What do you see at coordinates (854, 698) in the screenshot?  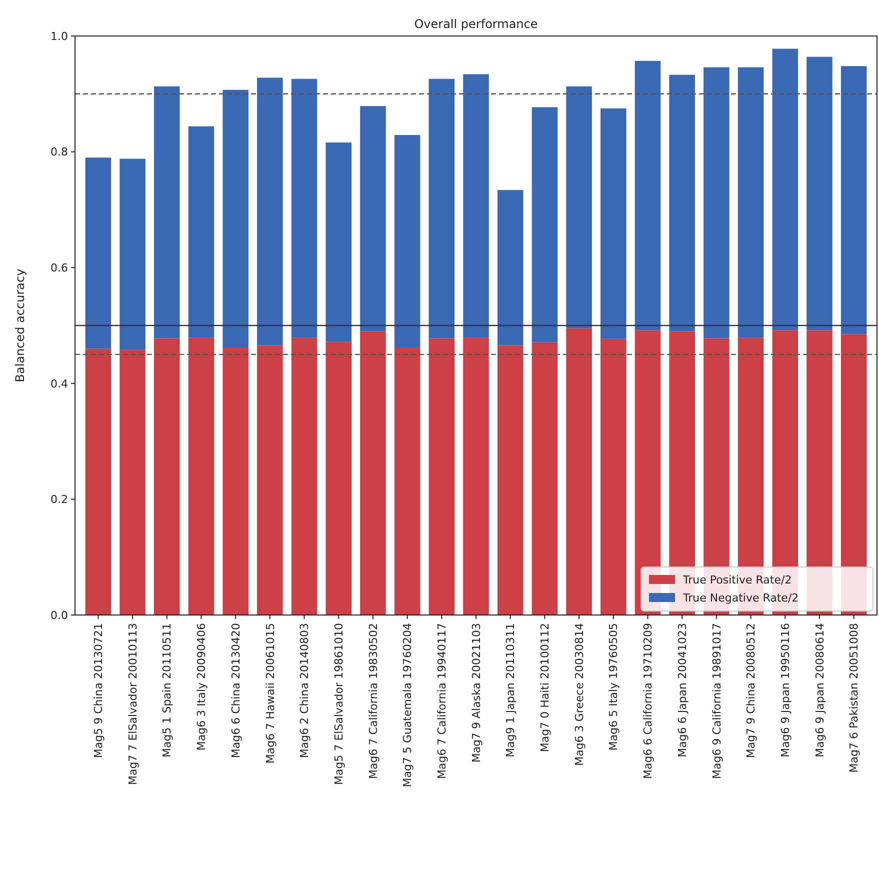 I see `x-tick-label: Mag7 6 Pakistan 20051008` at bounding box center [854, 698].